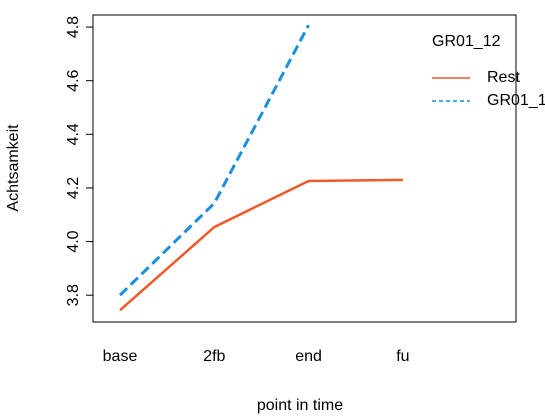 This screenshot has height=420, width=545. I want to click on y-tick-label: 4.2, so click(73, 188).